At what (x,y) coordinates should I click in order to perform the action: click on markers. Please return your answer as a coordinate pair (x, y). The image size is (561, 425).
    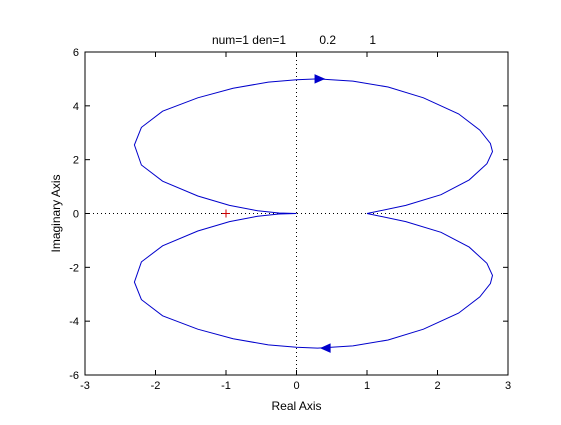
    Looking at the image, I should click on (276, 213).